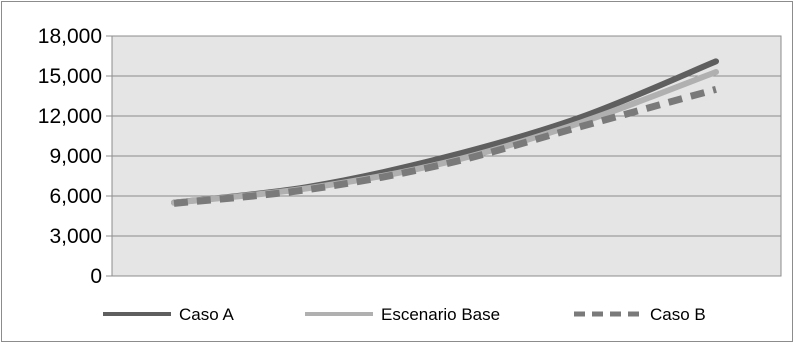 This screenshot has height=345, width=796. I want to click on legend-label: Caso A, so click(206, 314).